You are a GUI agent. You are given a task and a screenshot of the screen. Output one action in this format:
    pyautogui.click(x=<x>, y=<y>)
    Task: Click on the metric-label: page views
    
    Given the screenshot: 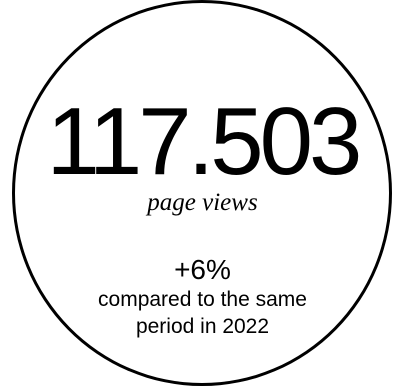 What is the action you would take?
    pyautogui.click(x=202, y=202)
    